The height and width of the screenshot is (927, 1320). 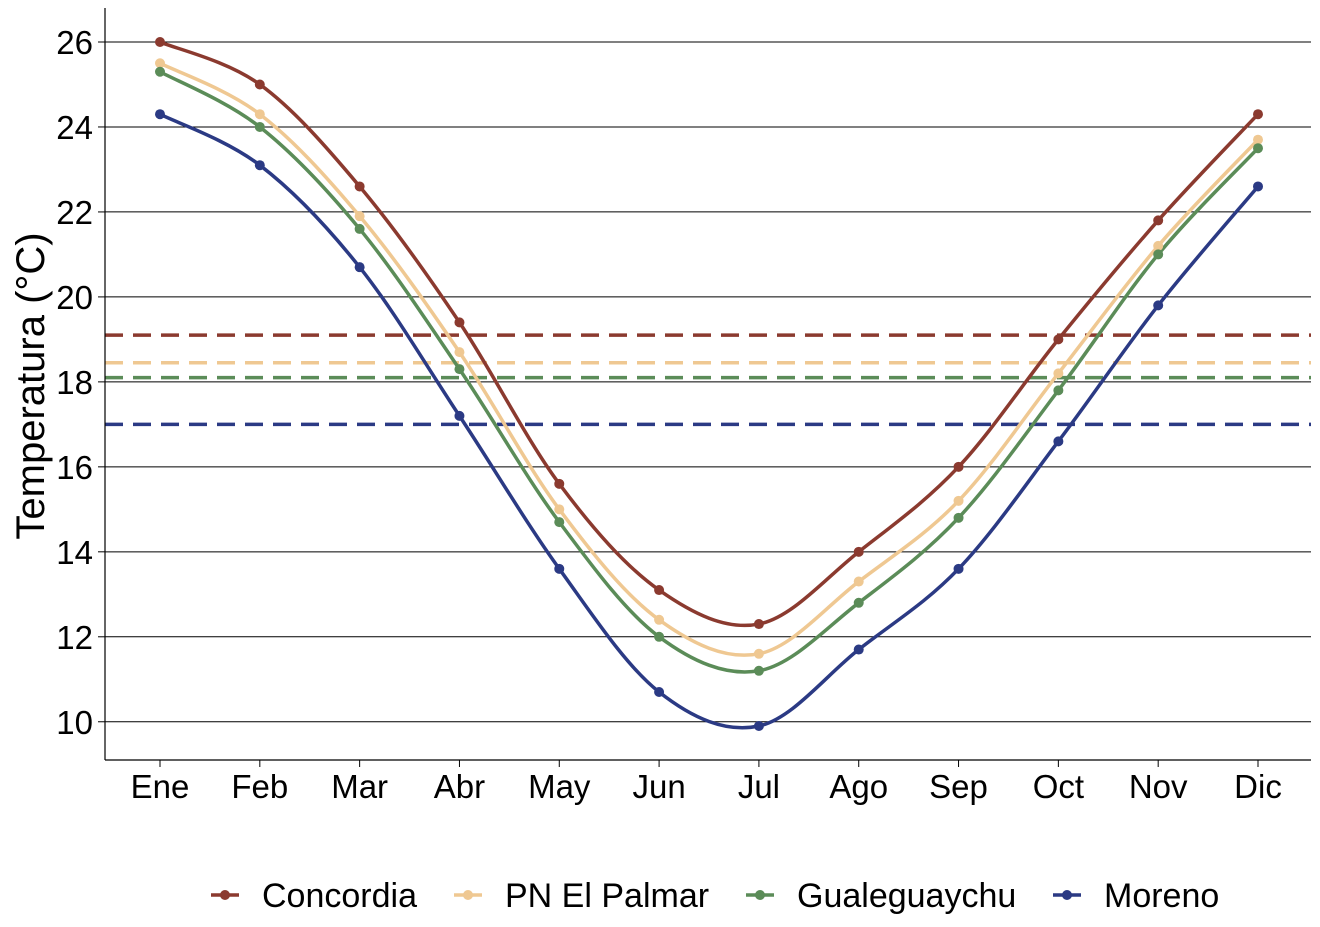 What do you see at coordinates (31, 385) in the screenshot?
I see `y-axis-title: Temperatura (°C)` at bounding box center [31, 385].